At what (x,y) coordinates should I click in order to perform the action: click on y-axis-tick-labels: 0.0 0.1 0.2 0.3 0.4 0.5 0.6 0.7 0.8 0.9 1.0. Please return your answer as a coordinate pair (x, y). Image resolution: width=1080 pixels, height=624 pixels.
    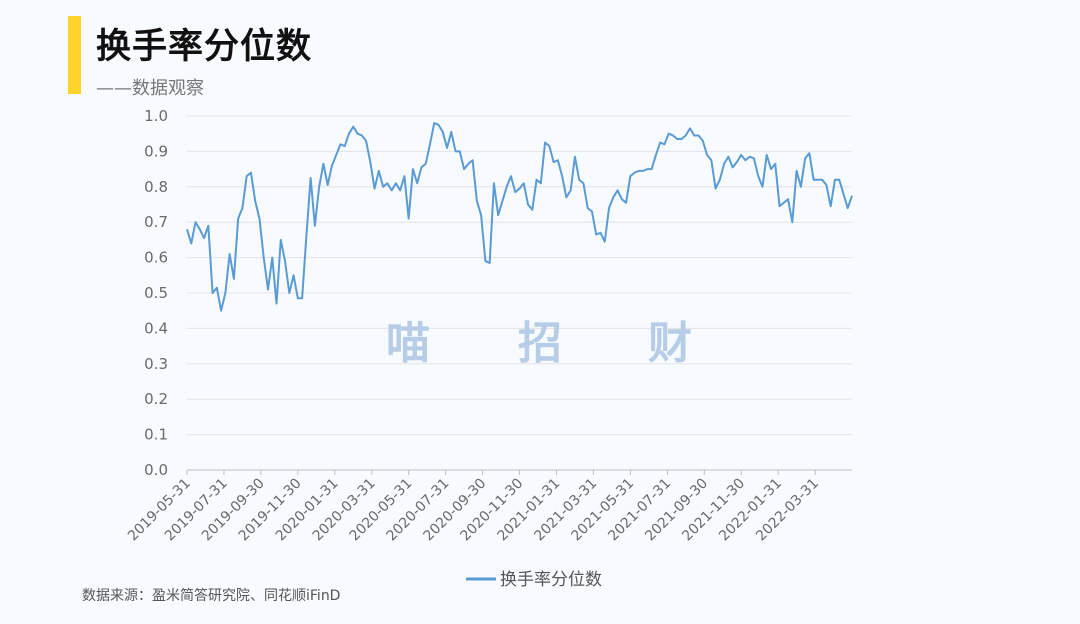
    Looking at the image, I should click on (156, 293).